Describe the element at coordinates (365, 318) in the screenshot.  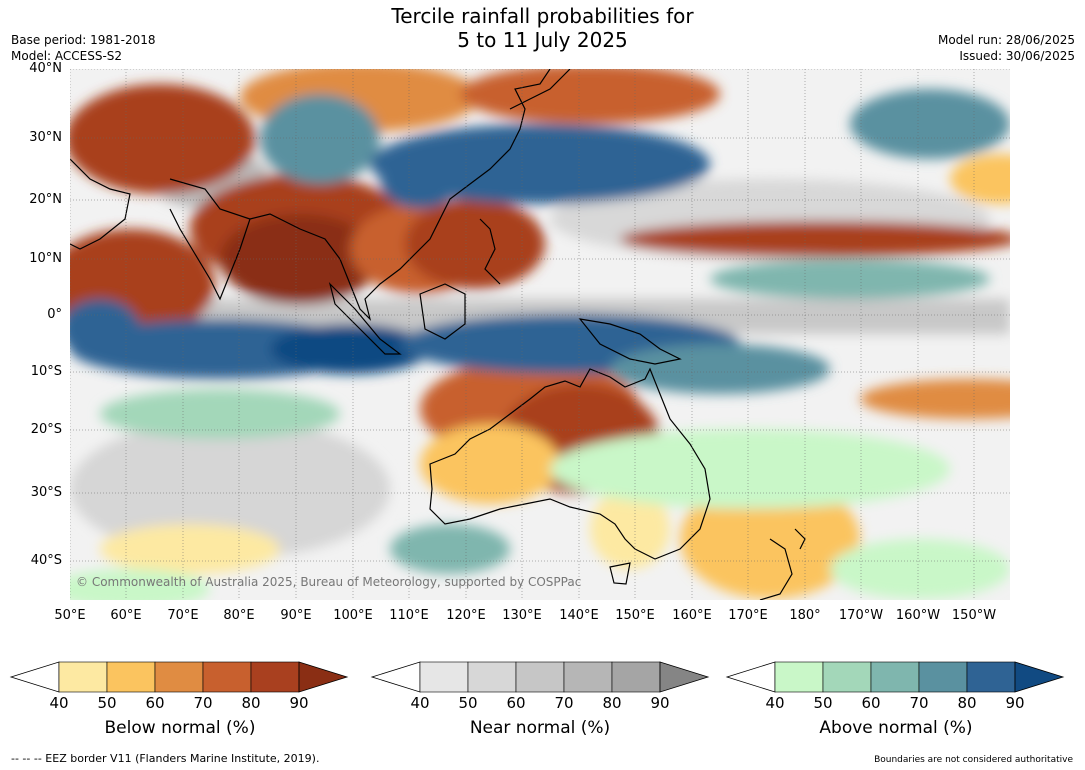
I see `sumatra-coast` at that location.